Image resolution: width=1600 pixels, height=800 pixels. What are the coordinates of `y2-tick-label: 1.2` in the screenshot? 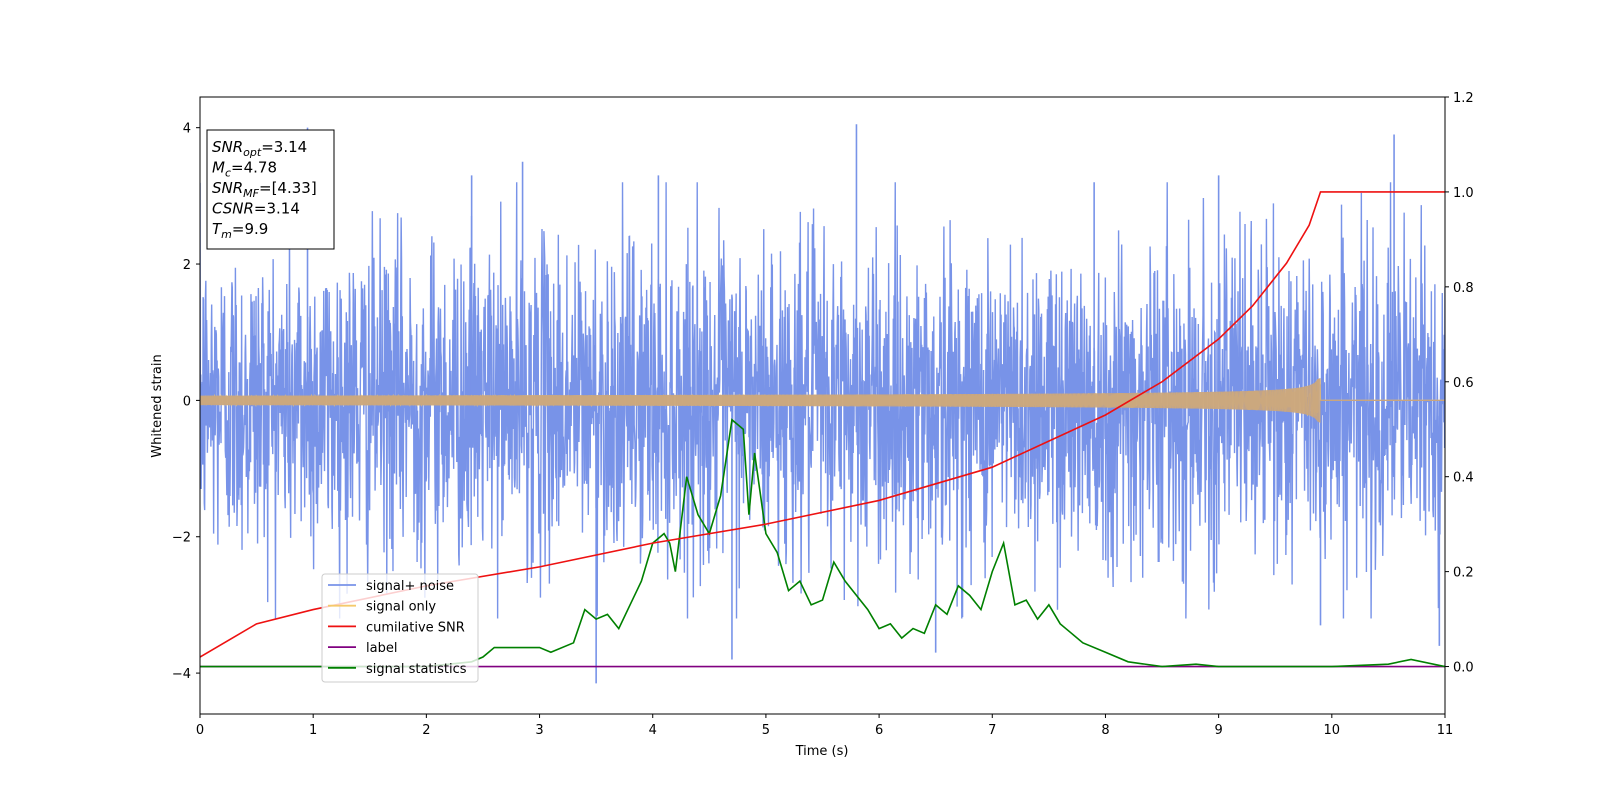 It's located at (1463, 98).